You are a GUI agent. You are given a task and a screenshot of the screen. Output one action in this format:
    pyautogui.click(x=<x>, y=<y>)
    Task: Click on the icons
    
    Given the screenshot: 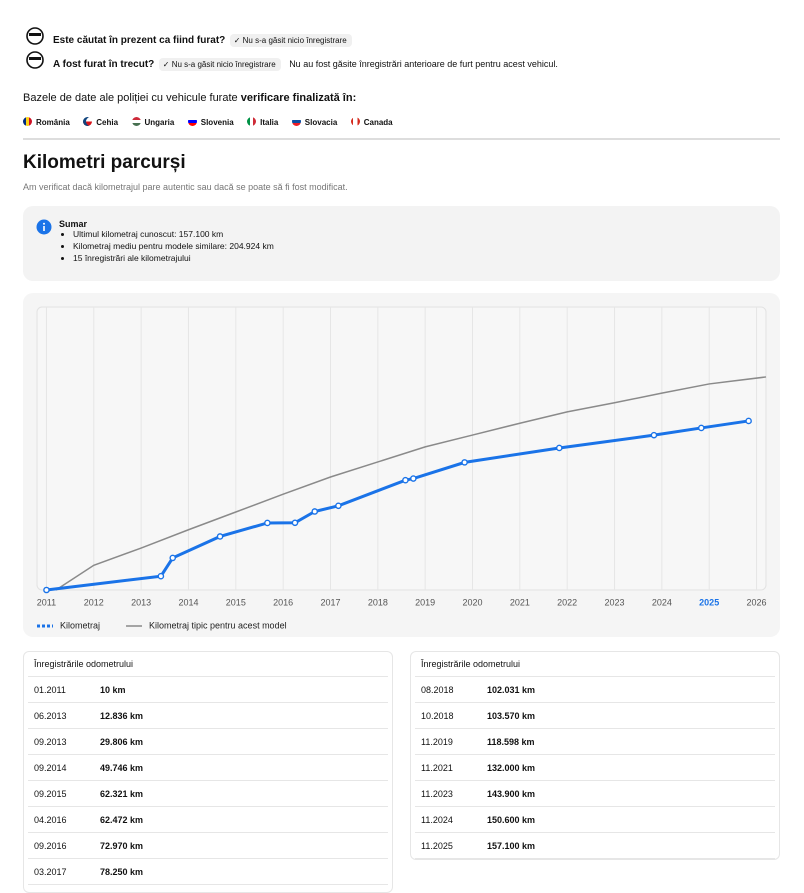 What is the action you would take?
    pyautogui.click(x=35, y=48)
    